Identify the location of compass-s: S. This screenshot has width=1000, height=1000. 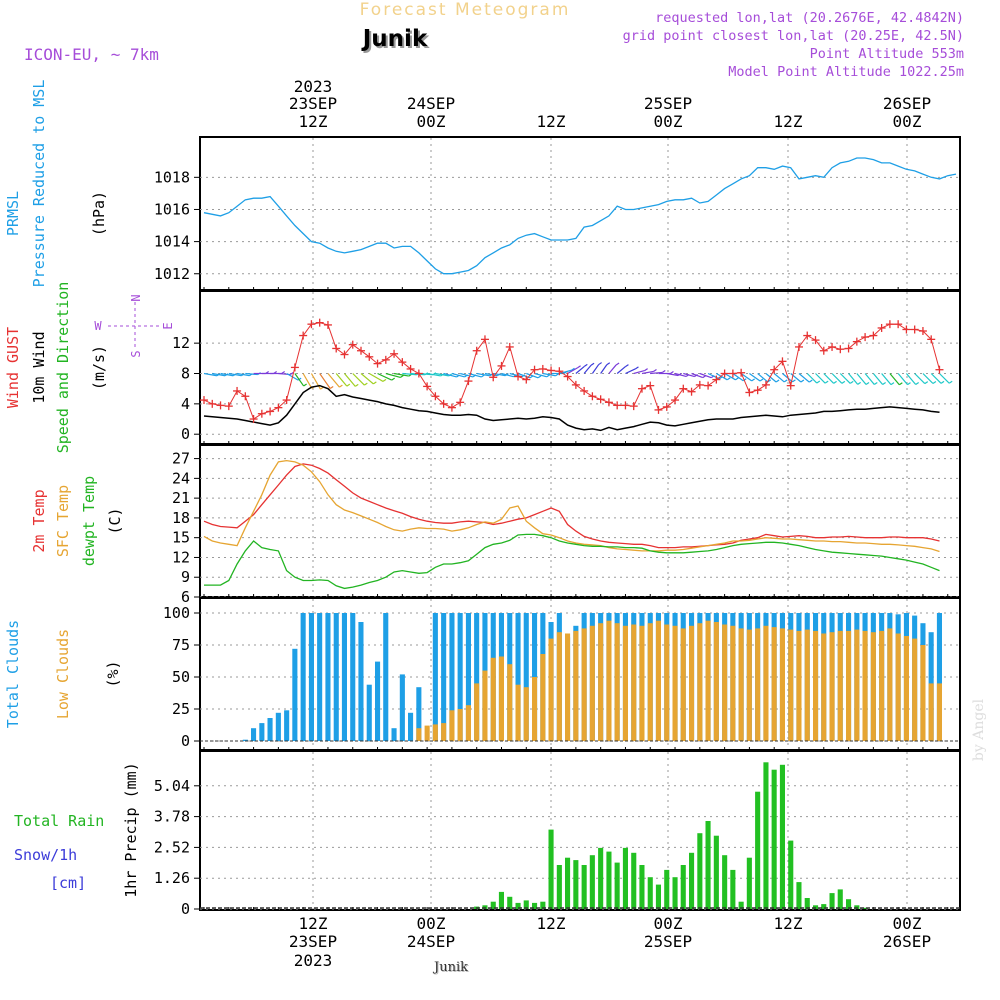
(136, 353).